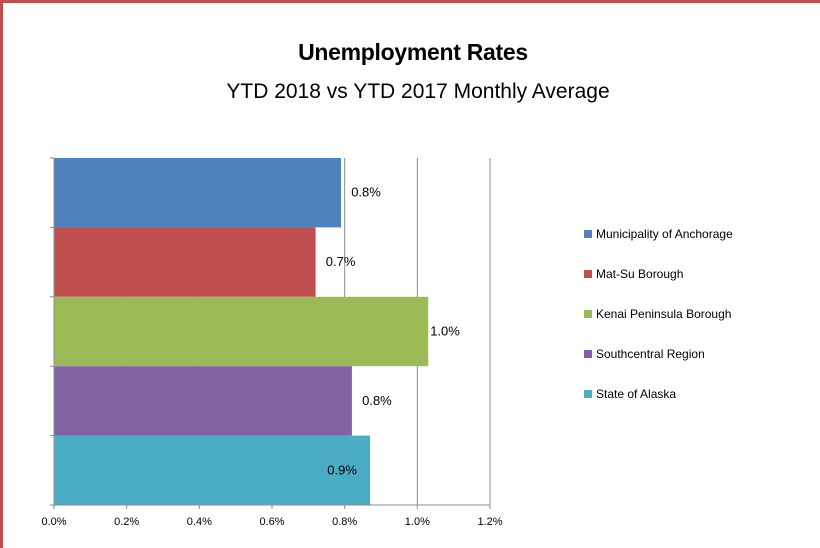  I want to click on x-tick-label: 0.8%, so click(344, 522).